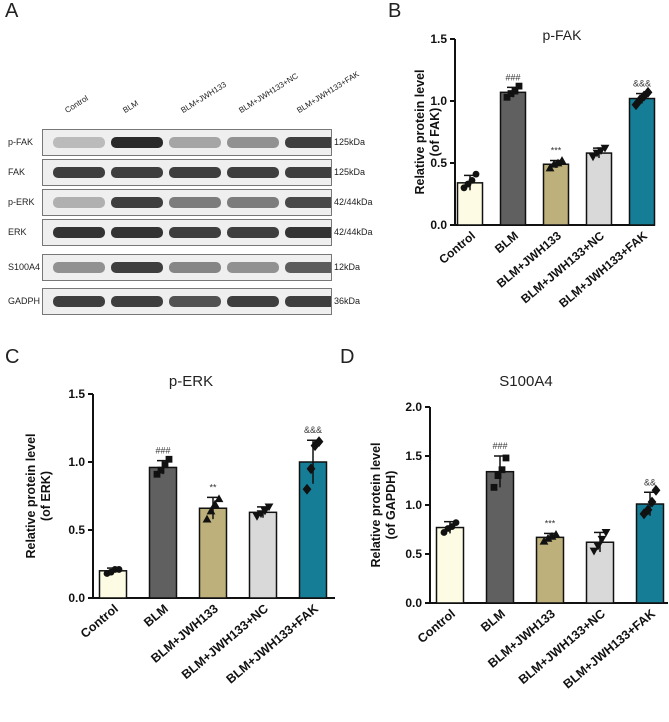 The height and width of the screenshot is (722, 669). Describe the element at coordinates (563, 35) in the screenshot. I see `chart-title: p-FAK` at that location.